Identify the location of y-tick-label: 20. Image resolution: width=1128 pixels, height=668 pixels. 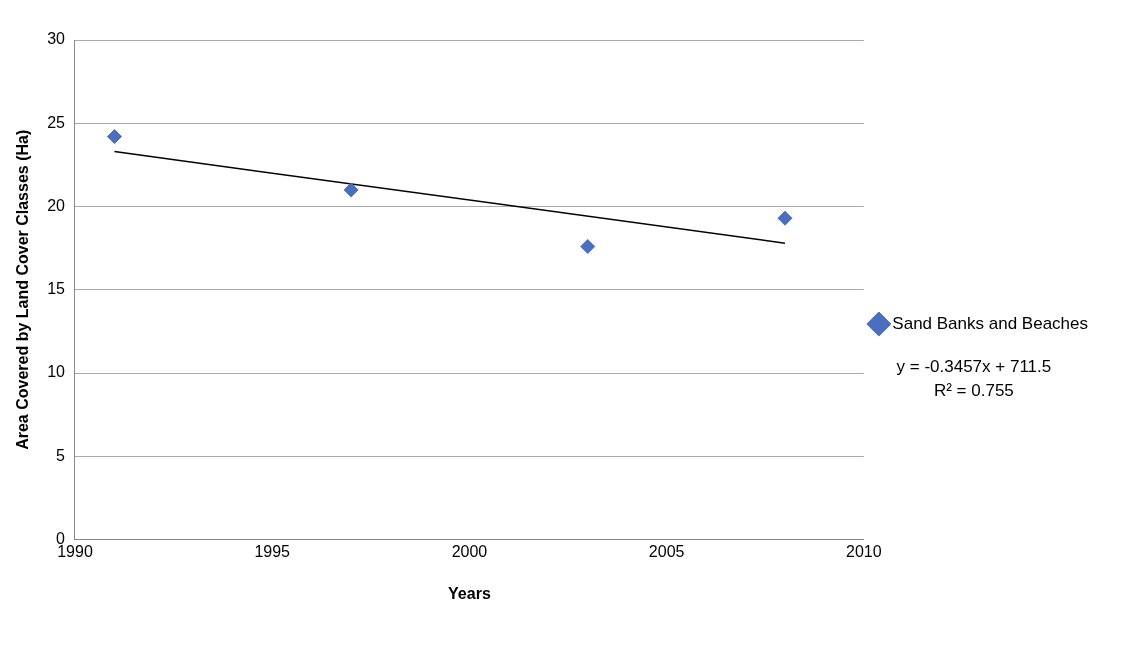
(56, 205).